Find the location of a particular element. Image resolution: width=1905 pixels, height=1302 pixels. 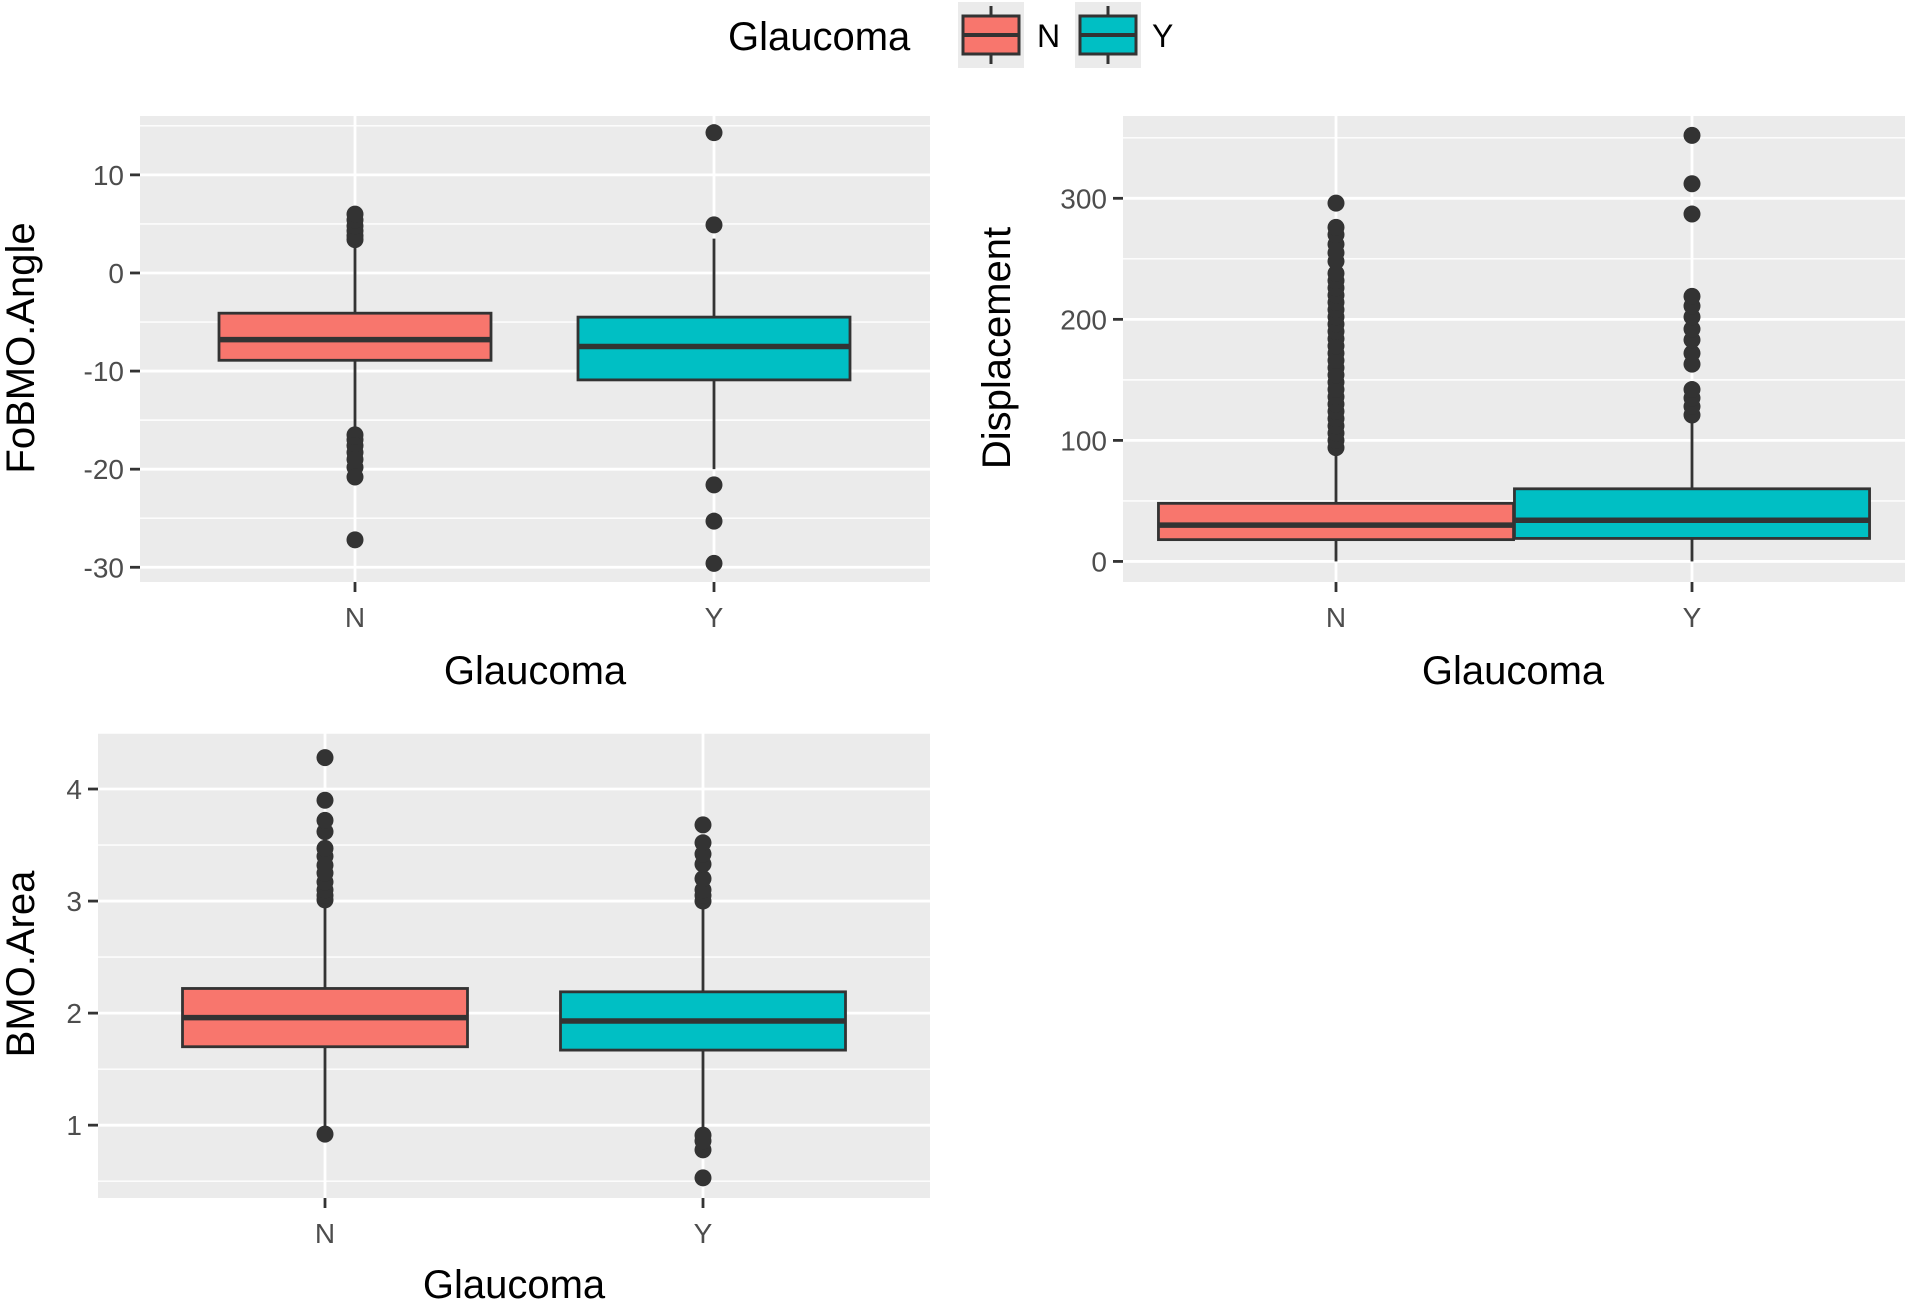

y-tick-label: 300 is located at coordinates (1083, 198).